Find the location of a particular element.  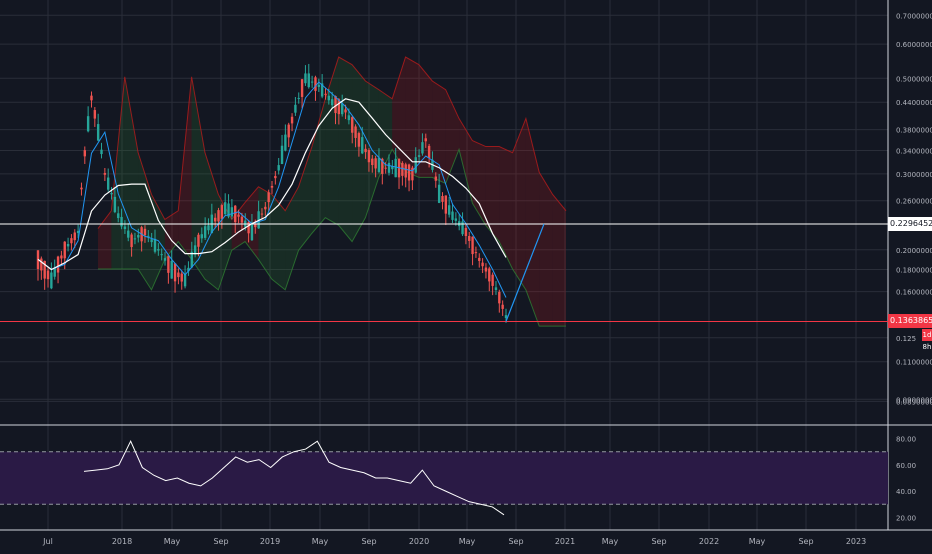

rsi-tick-label: 40.00 is located at coordinates (906, 492).